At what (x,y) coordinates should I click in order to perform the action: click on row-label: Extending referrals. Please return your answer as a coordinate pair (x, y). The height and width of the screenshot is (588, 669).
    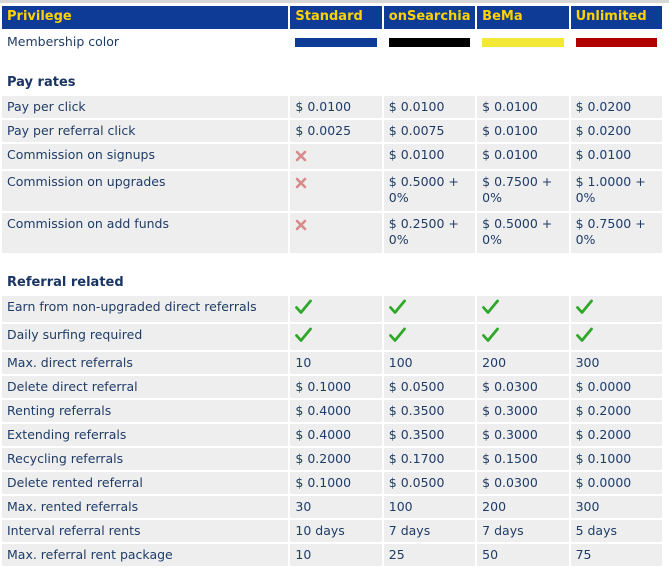
    Looking at the image, I should click on (145, 435).